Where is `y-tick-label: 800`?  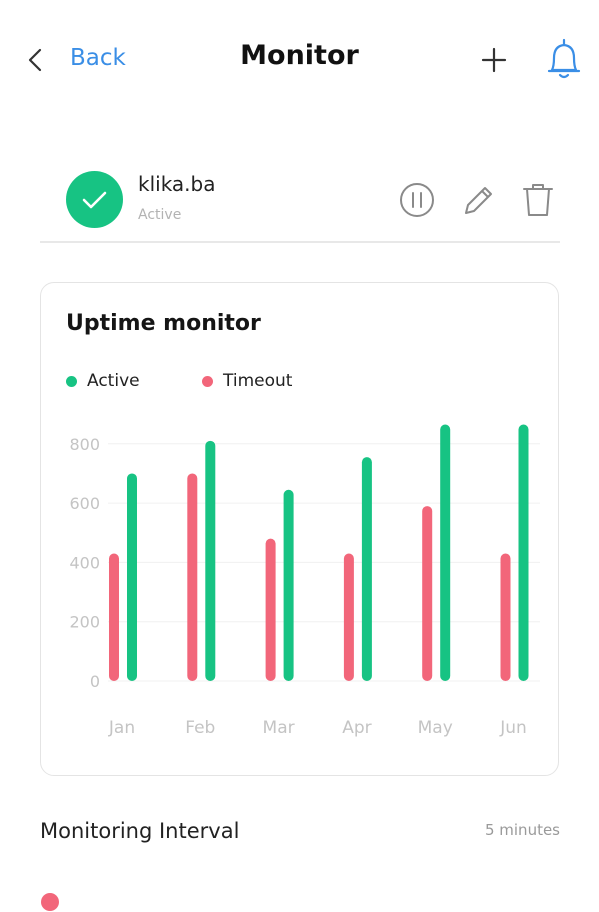
y-tick-label: 800 is located at coordinates (84, 444).